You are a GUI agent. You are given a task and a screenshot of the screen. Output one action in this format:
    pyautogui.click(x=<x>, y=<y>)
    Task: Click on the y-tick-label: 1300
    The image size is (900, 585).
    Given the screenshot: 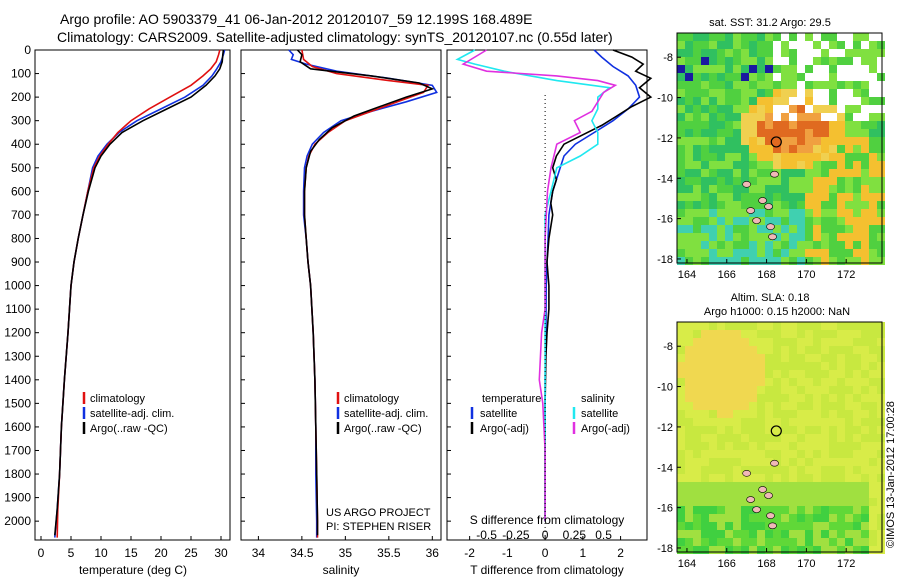 What is the action you would take?
    pyautogui.click(x=17, y=356)
    